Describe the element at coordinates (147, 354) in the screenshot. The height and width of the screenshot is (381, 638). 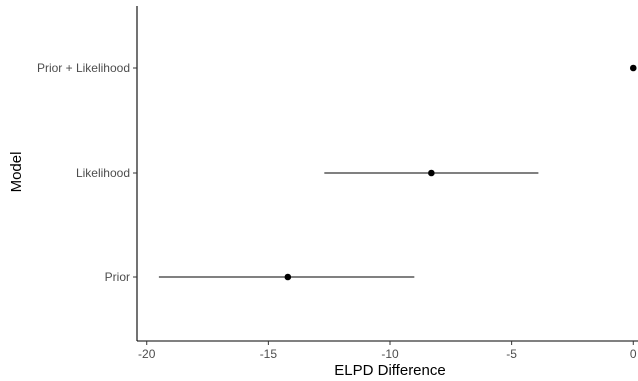
I see `x-tick-label: -20` at that location.